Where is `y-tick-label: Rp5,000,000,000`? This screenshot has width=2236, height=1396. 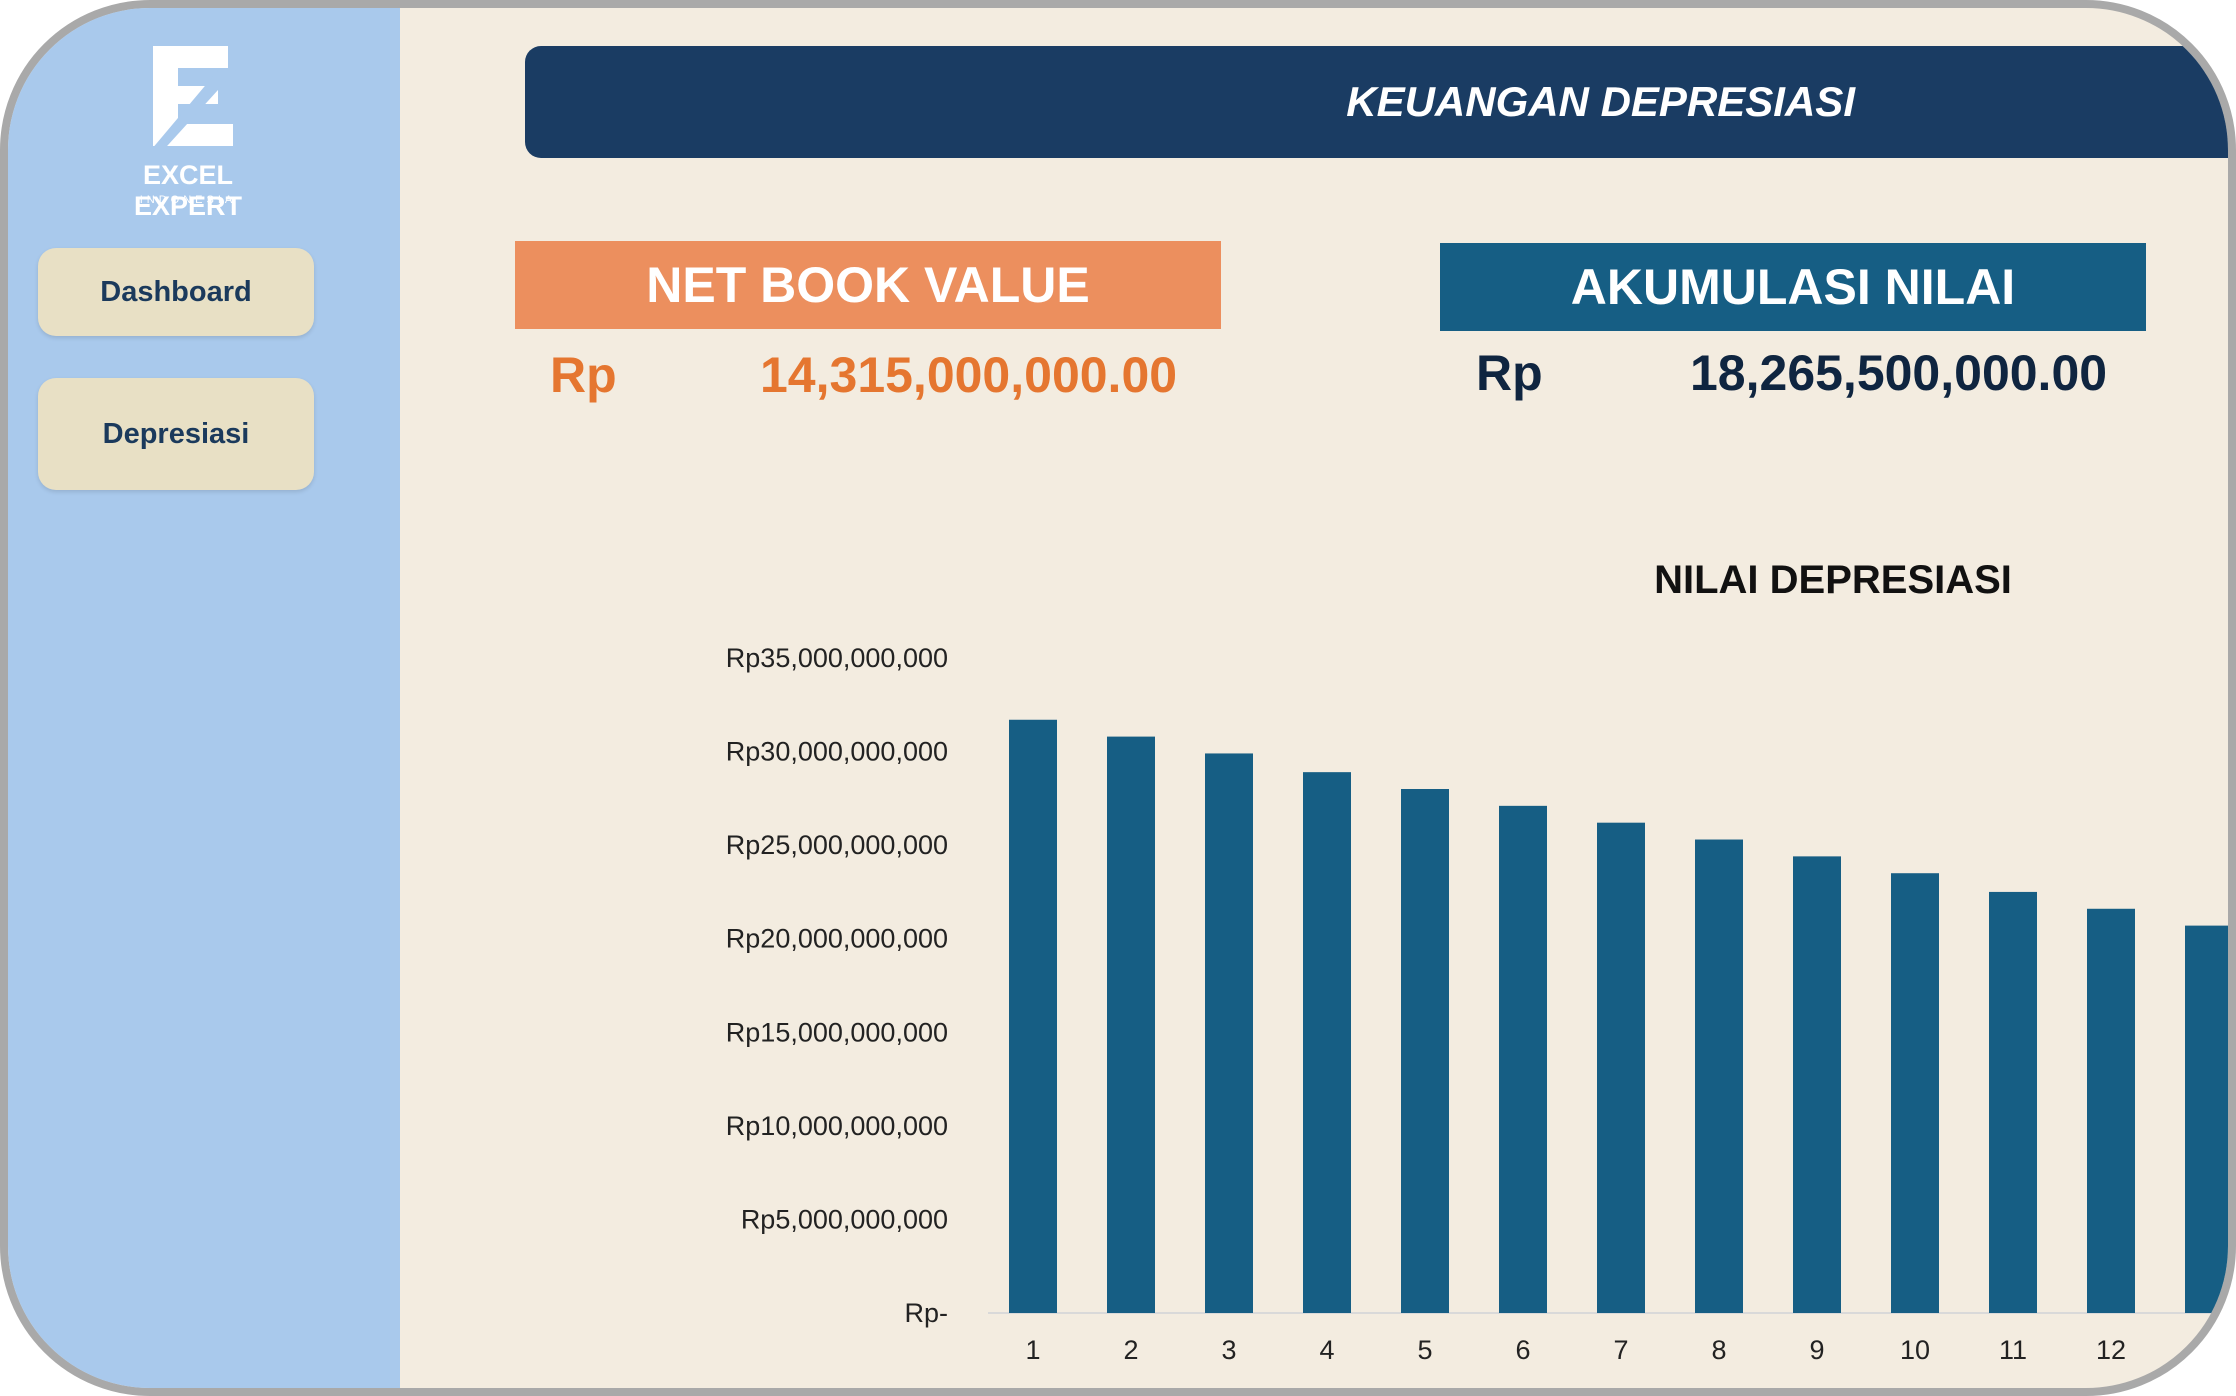 y-tick-label: Rp5,000,000,000 is located at coordinates (844, 1219).